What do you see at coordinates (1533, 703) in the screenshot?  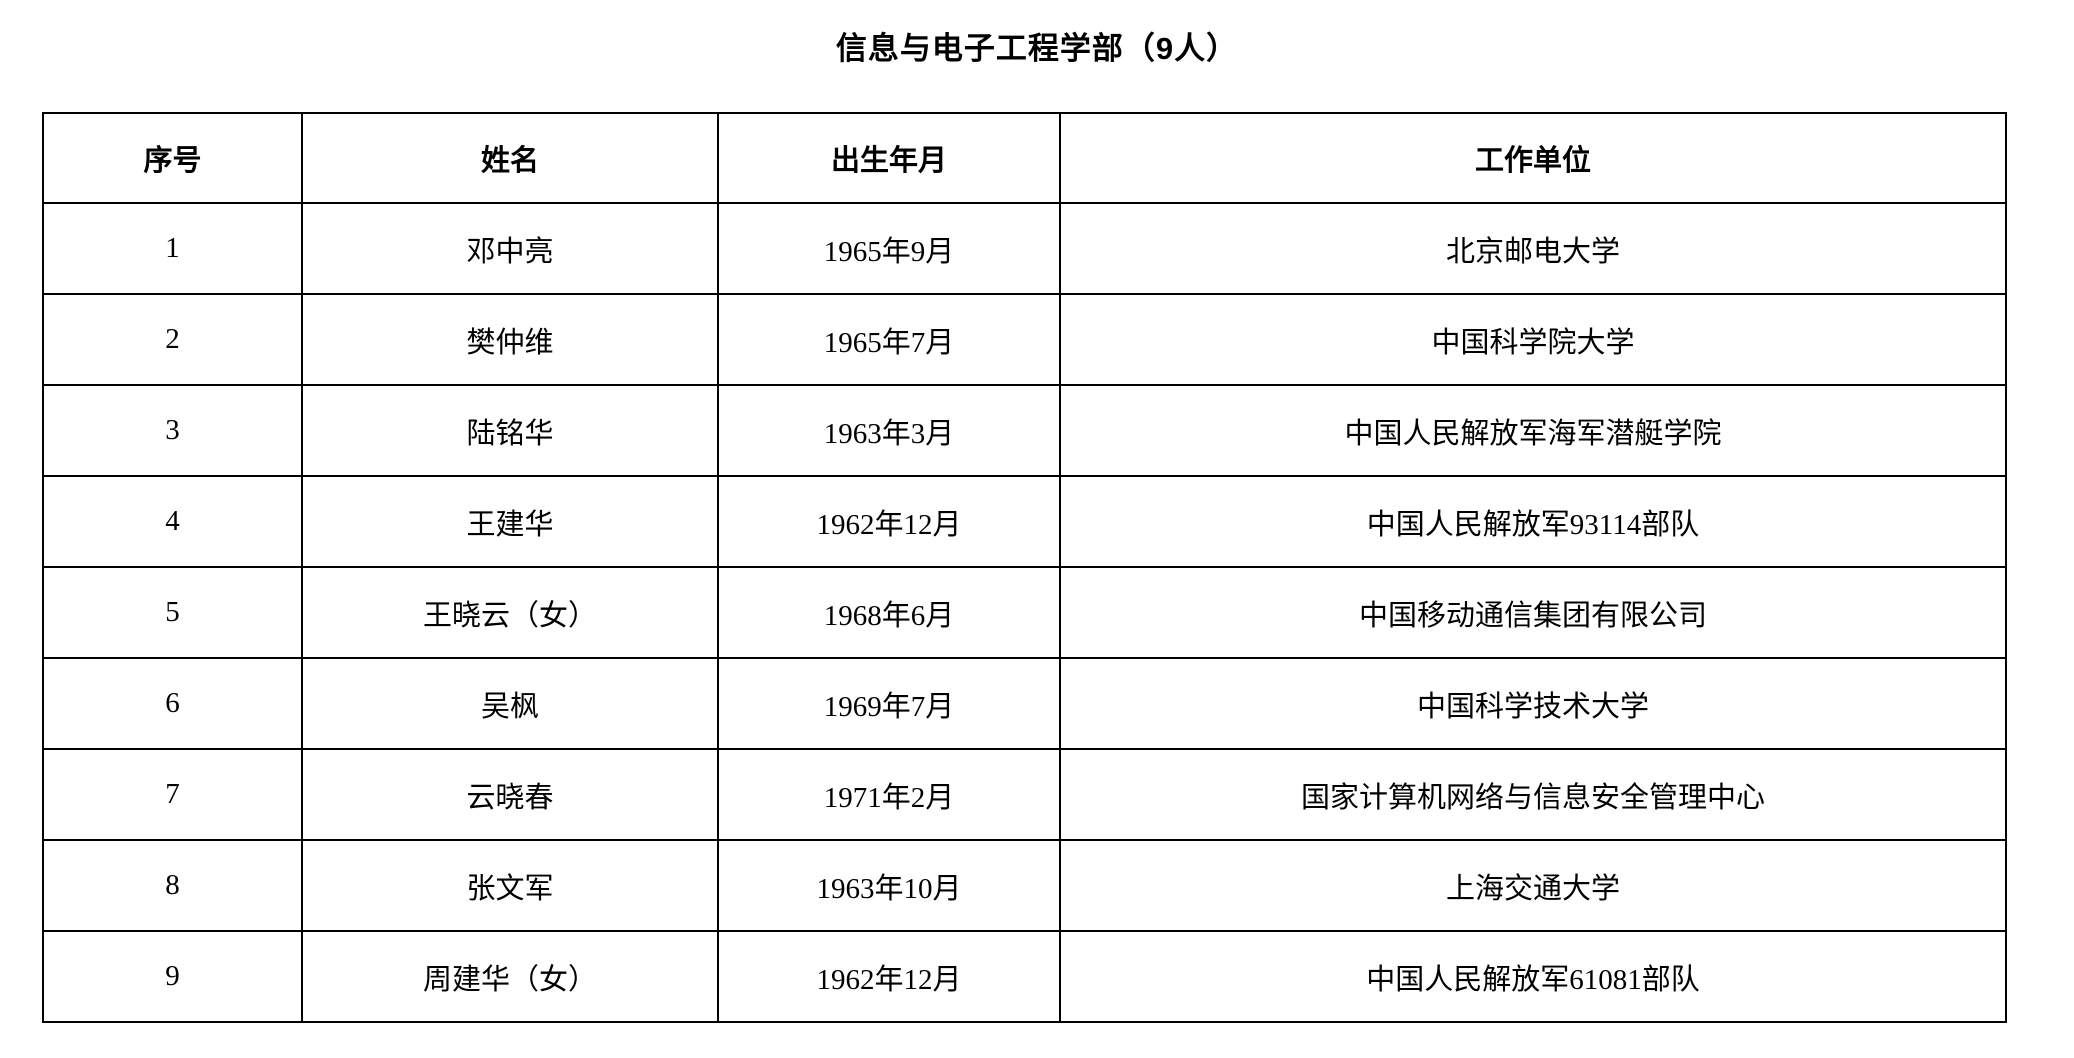 I see `cell-unit: 中国科学技术大学` at bounding box center [1533, 703].